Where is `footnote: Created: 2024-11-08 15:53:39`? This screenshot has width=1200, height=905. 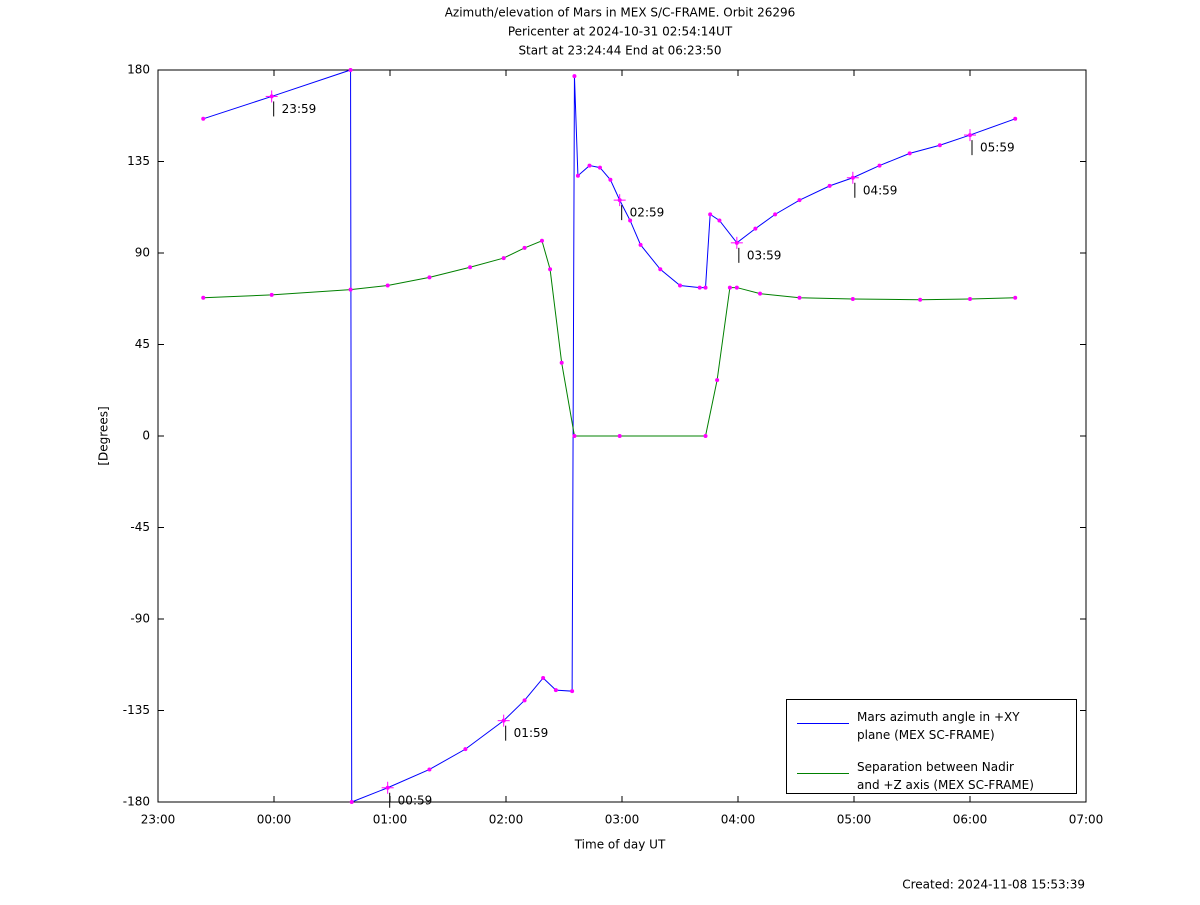 footnote: Created: 2024-11-08 15:53:39 is located at coordinates (993, 885).